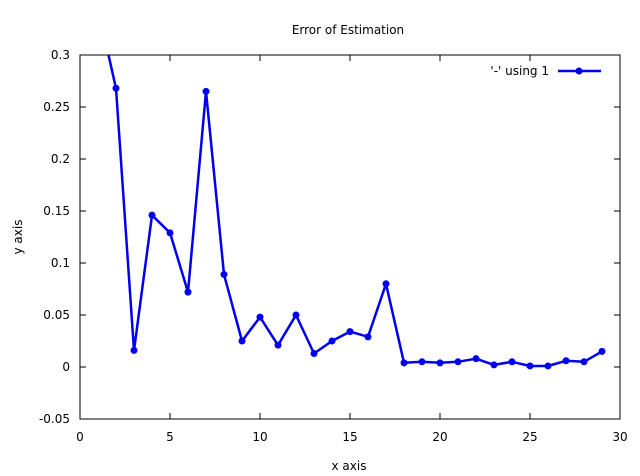 This screenshot has height=476, width=640. Describe the element at coordinates (56, 107) in the screenshot. I see `y-tick-label: 0.25` at that location.